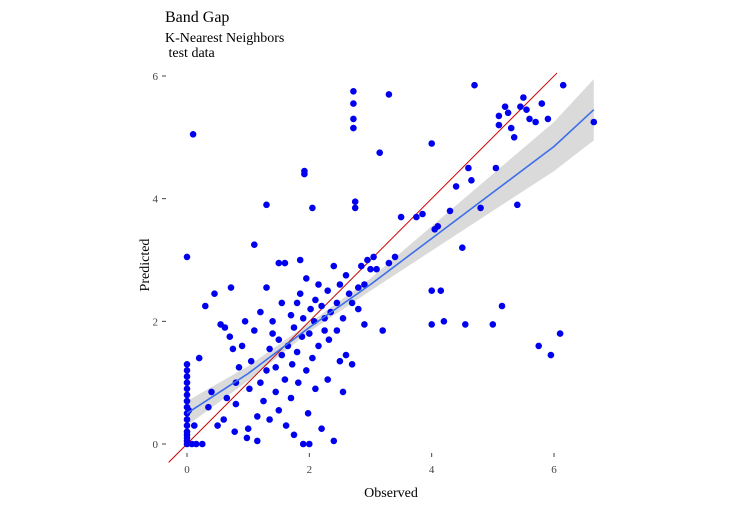 This screenshot has width=754, height=507. Describe the element at coordinates (432, 470) in the screenshot. I see `x-tick-label: 4` at that location.